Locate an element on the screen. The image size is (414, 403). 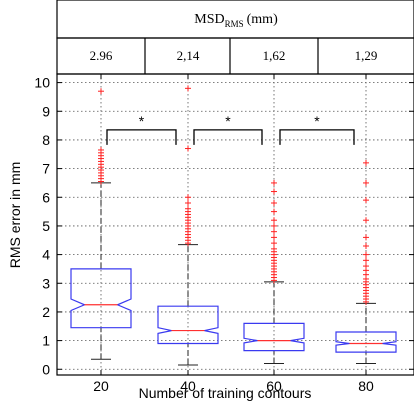
x-tick-label: 80 is located at coordinates (366, 386).